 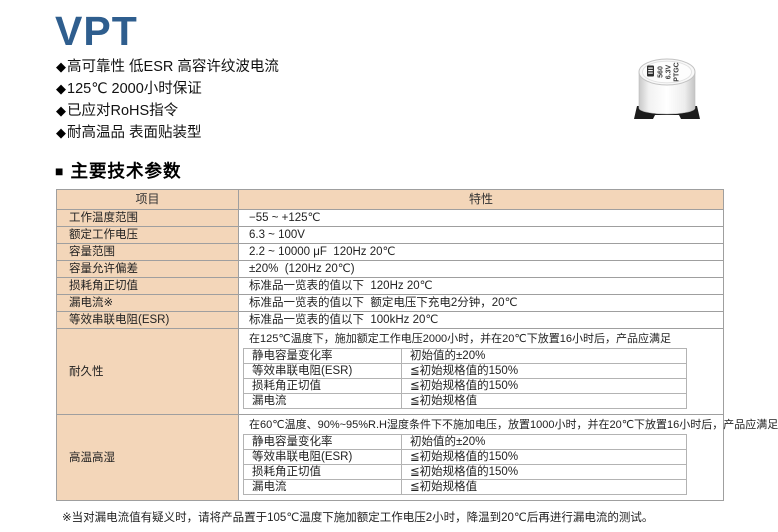 I want to click on item-cell: 容量允许偏差, so click(x=147, y=269).